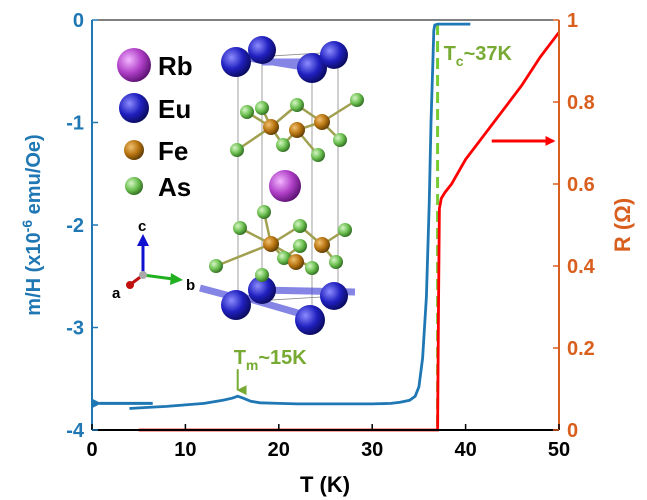 The image size is (647, 500). What do you see at coordinates (75, 431) in the screenshot?
I see `left-y-tick-label: -4` at bounding box center [75, 431].